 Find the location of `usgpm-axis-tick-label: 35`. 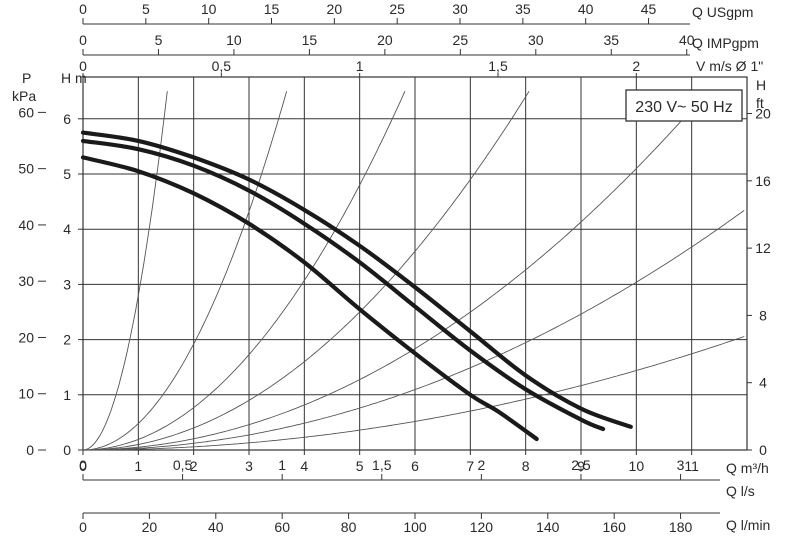

usgpm-axis-tick-label: 35 is located at coordinates (523, 9).